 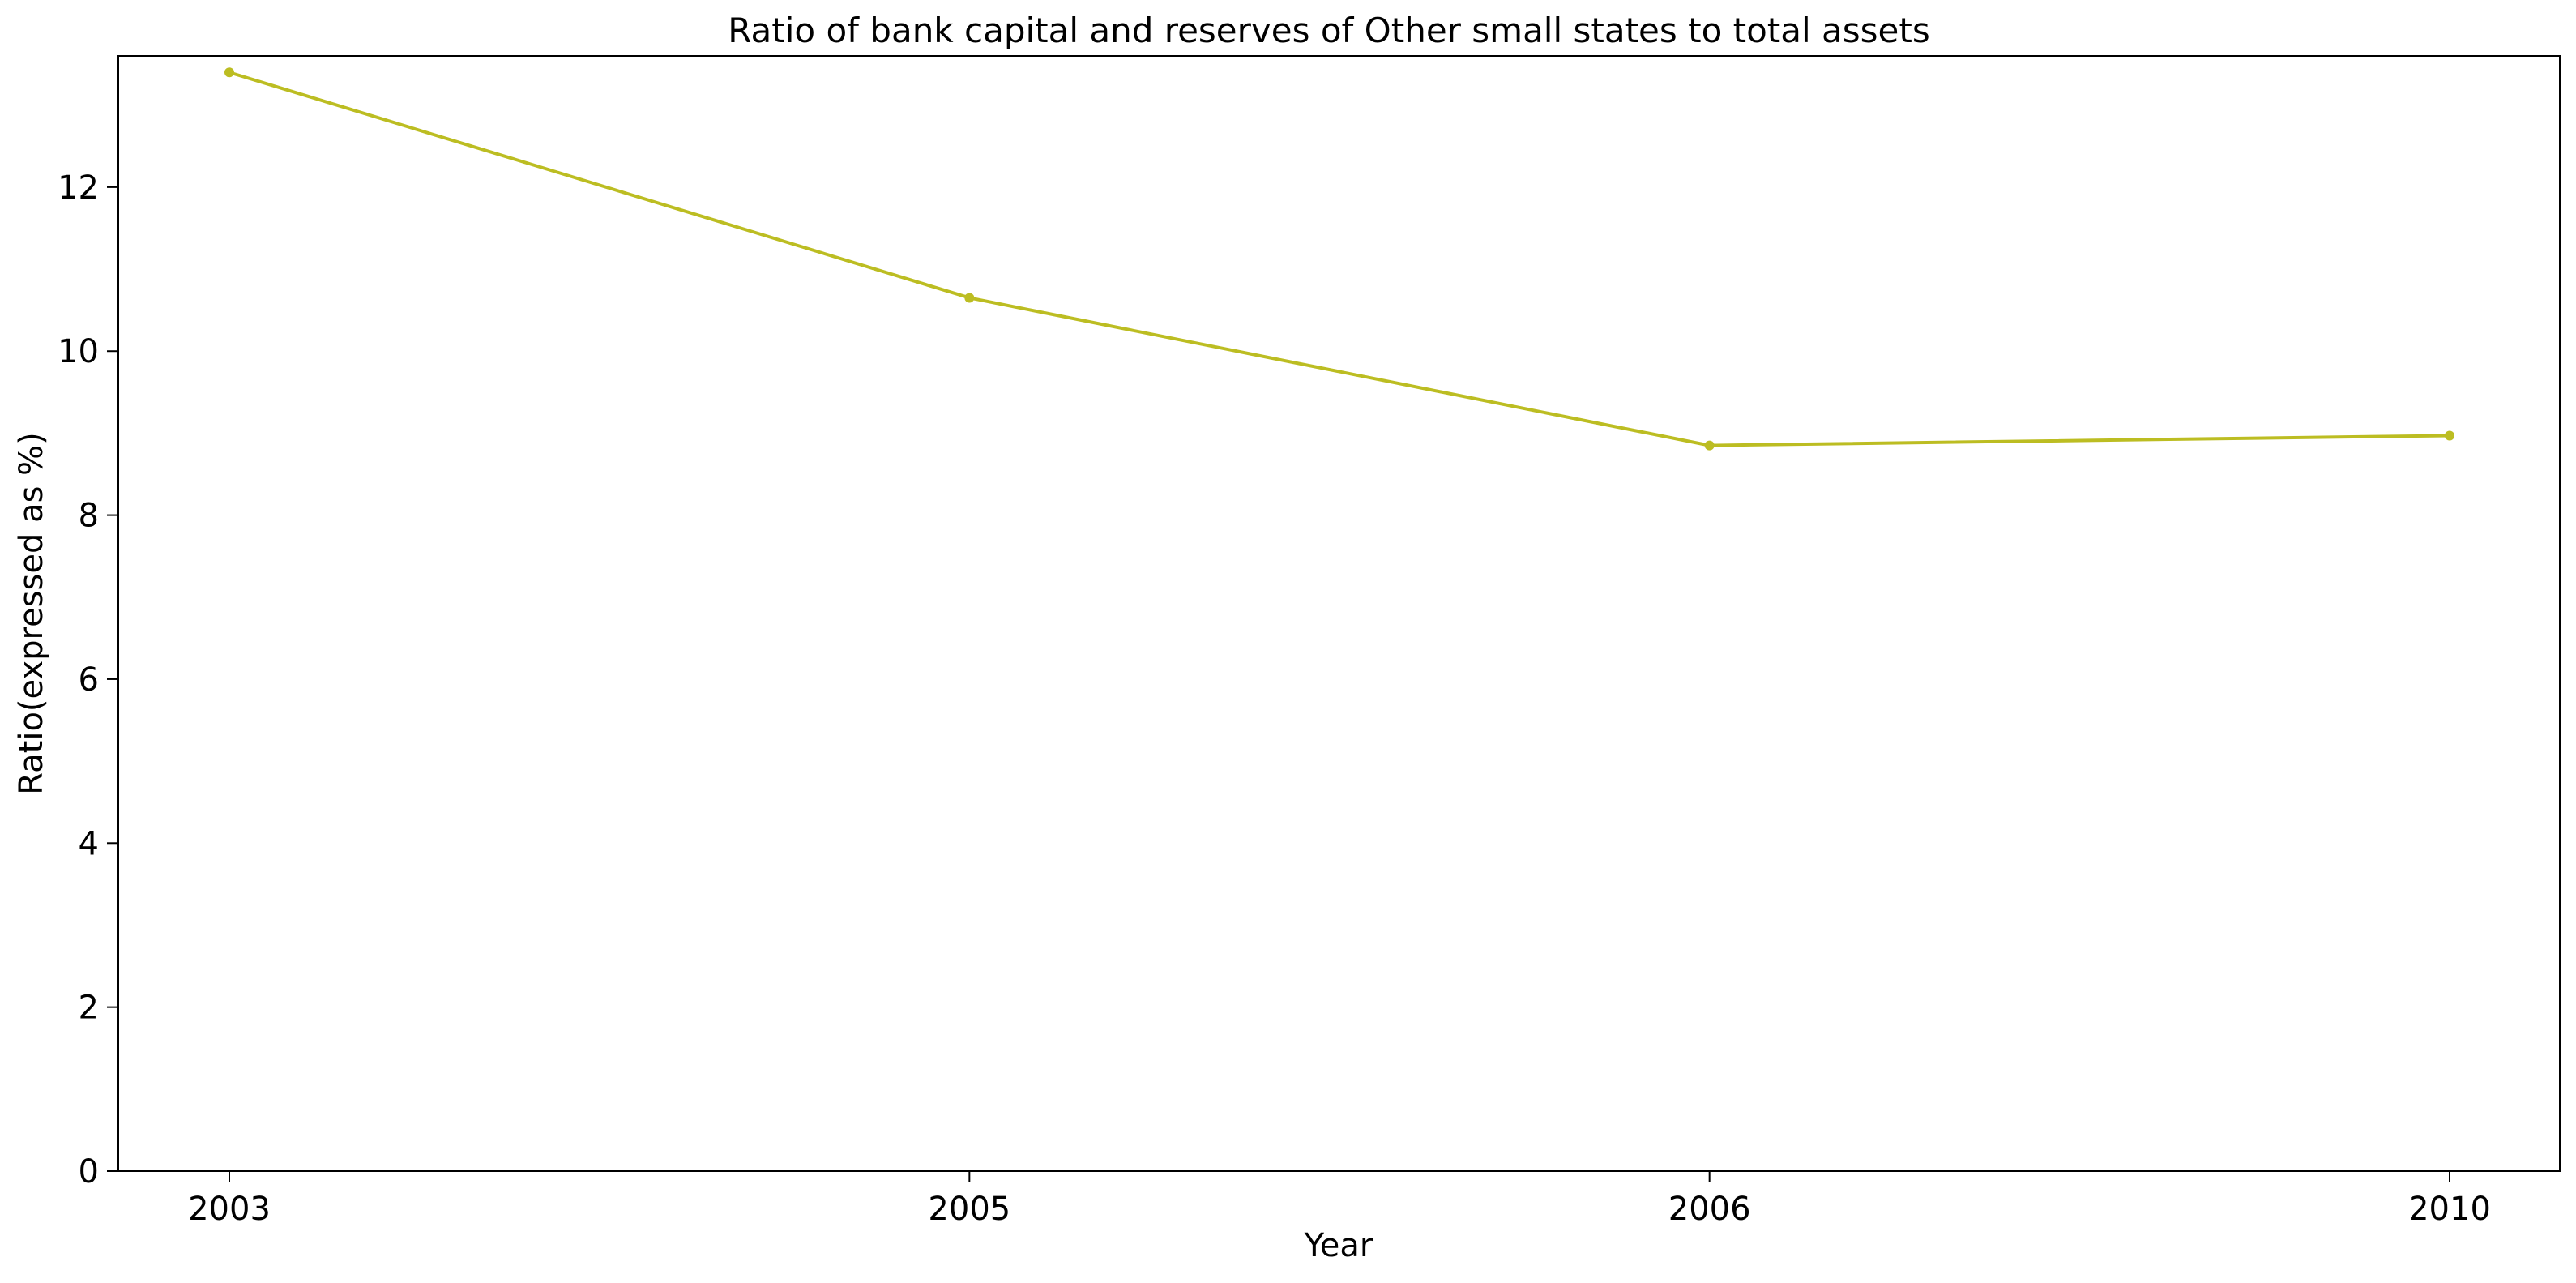 What do you see at coordinates (89, 843) in the screenshot?
I see `y-tick-label: 4` at bounding box center [89, 843].